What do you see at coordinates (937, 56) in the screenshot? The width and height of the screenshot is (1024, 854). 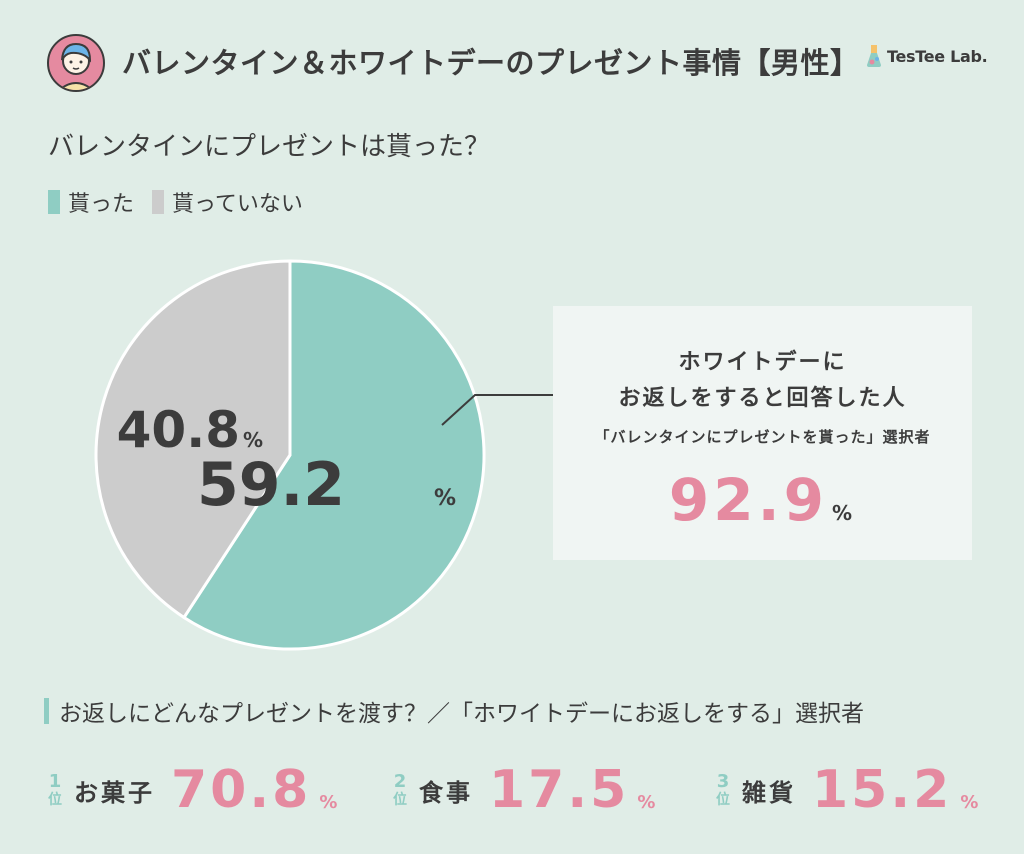 I see `brand-name: TesTee Lab.` at bounding box center [937, 56].